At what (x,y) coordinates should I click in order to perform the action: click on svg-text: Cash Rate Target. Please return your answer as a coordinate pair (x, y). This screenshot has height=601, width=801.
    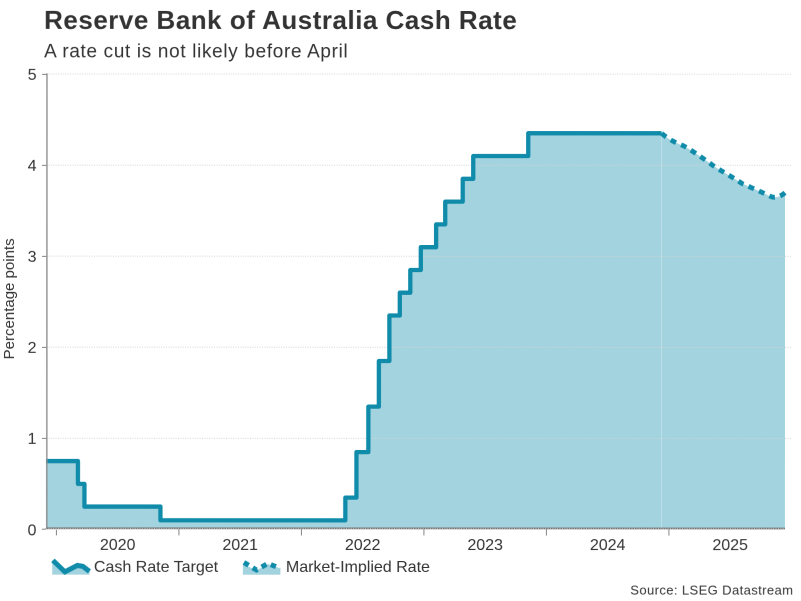
    Looking at the image, I should click on (156, 567).